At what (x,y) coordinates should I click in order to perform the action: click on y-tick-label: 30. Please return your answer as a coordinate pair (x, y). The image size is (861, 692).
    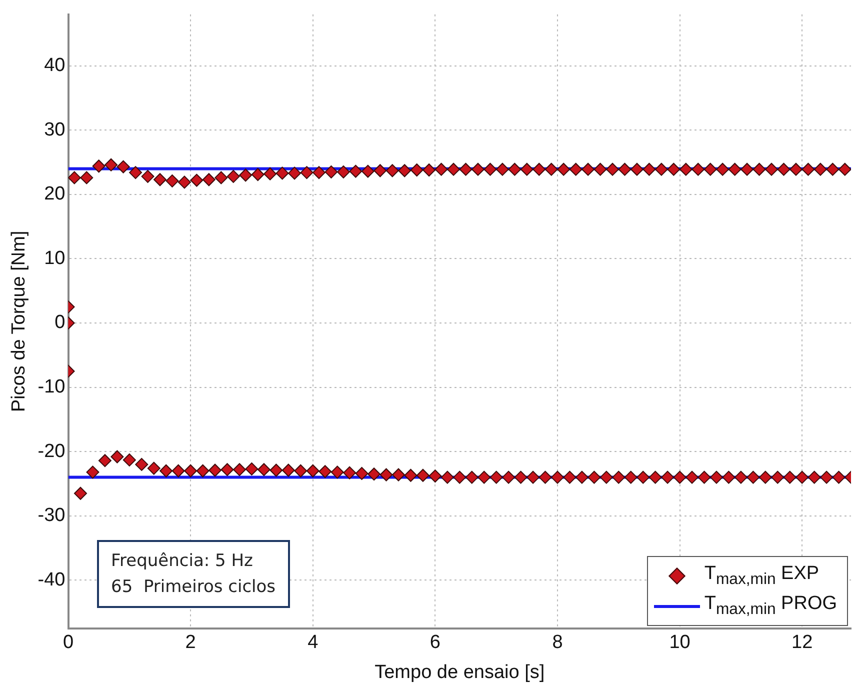
    Looking at the image, I should click on (55, 129).